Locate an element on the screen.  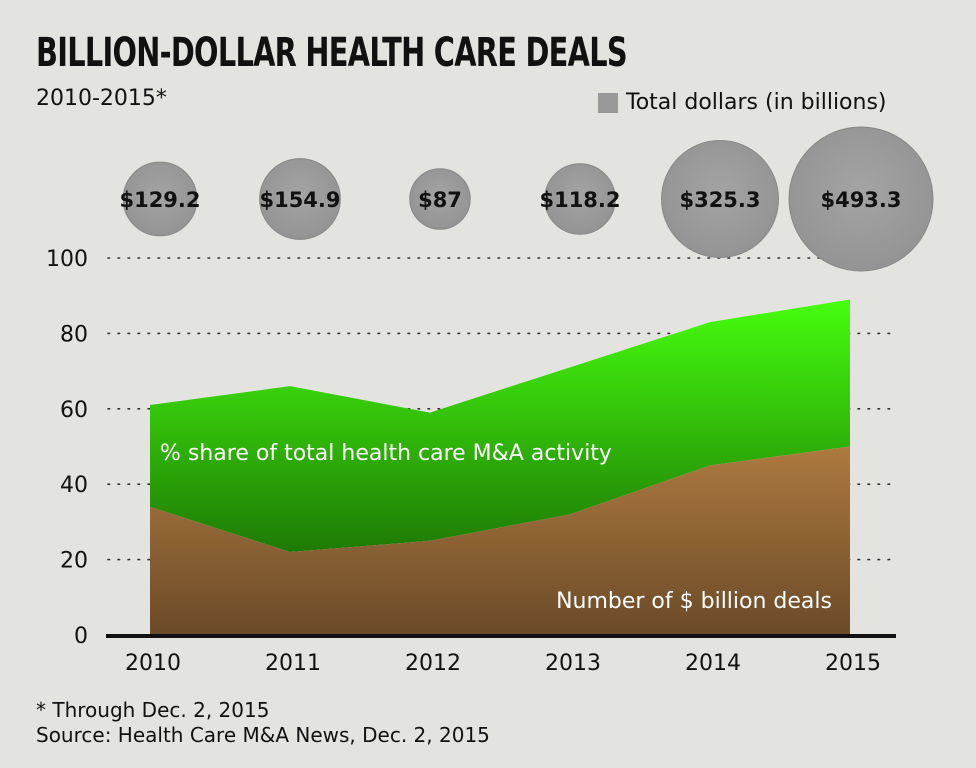
chart-title: BILLION-DOLLAR HEALTH CARE DEALS is located at coordinates (332, 53).